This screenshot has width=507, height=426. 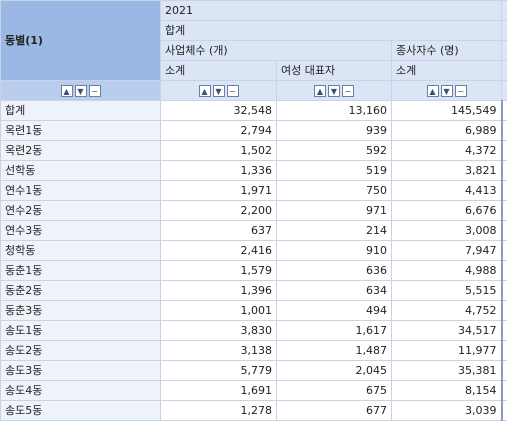 What do you see at coordinates (253, 370) in the screenshot?
I see `table-row: 송도3동 5,779 2,045 35,381` at bounding box center [253, 370].